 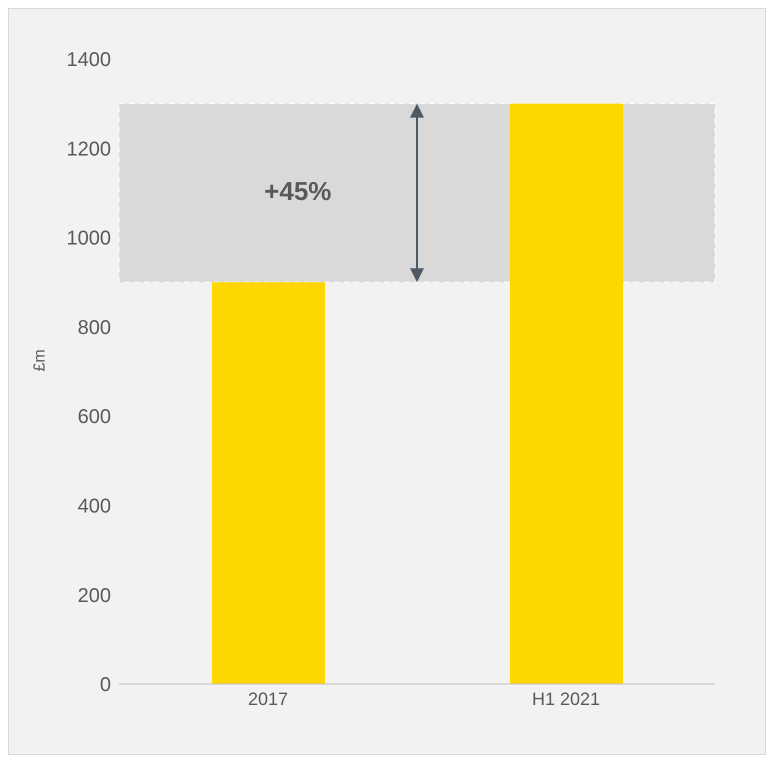 I want to click on y-tick-label: 0, so click(x=105, y=685).